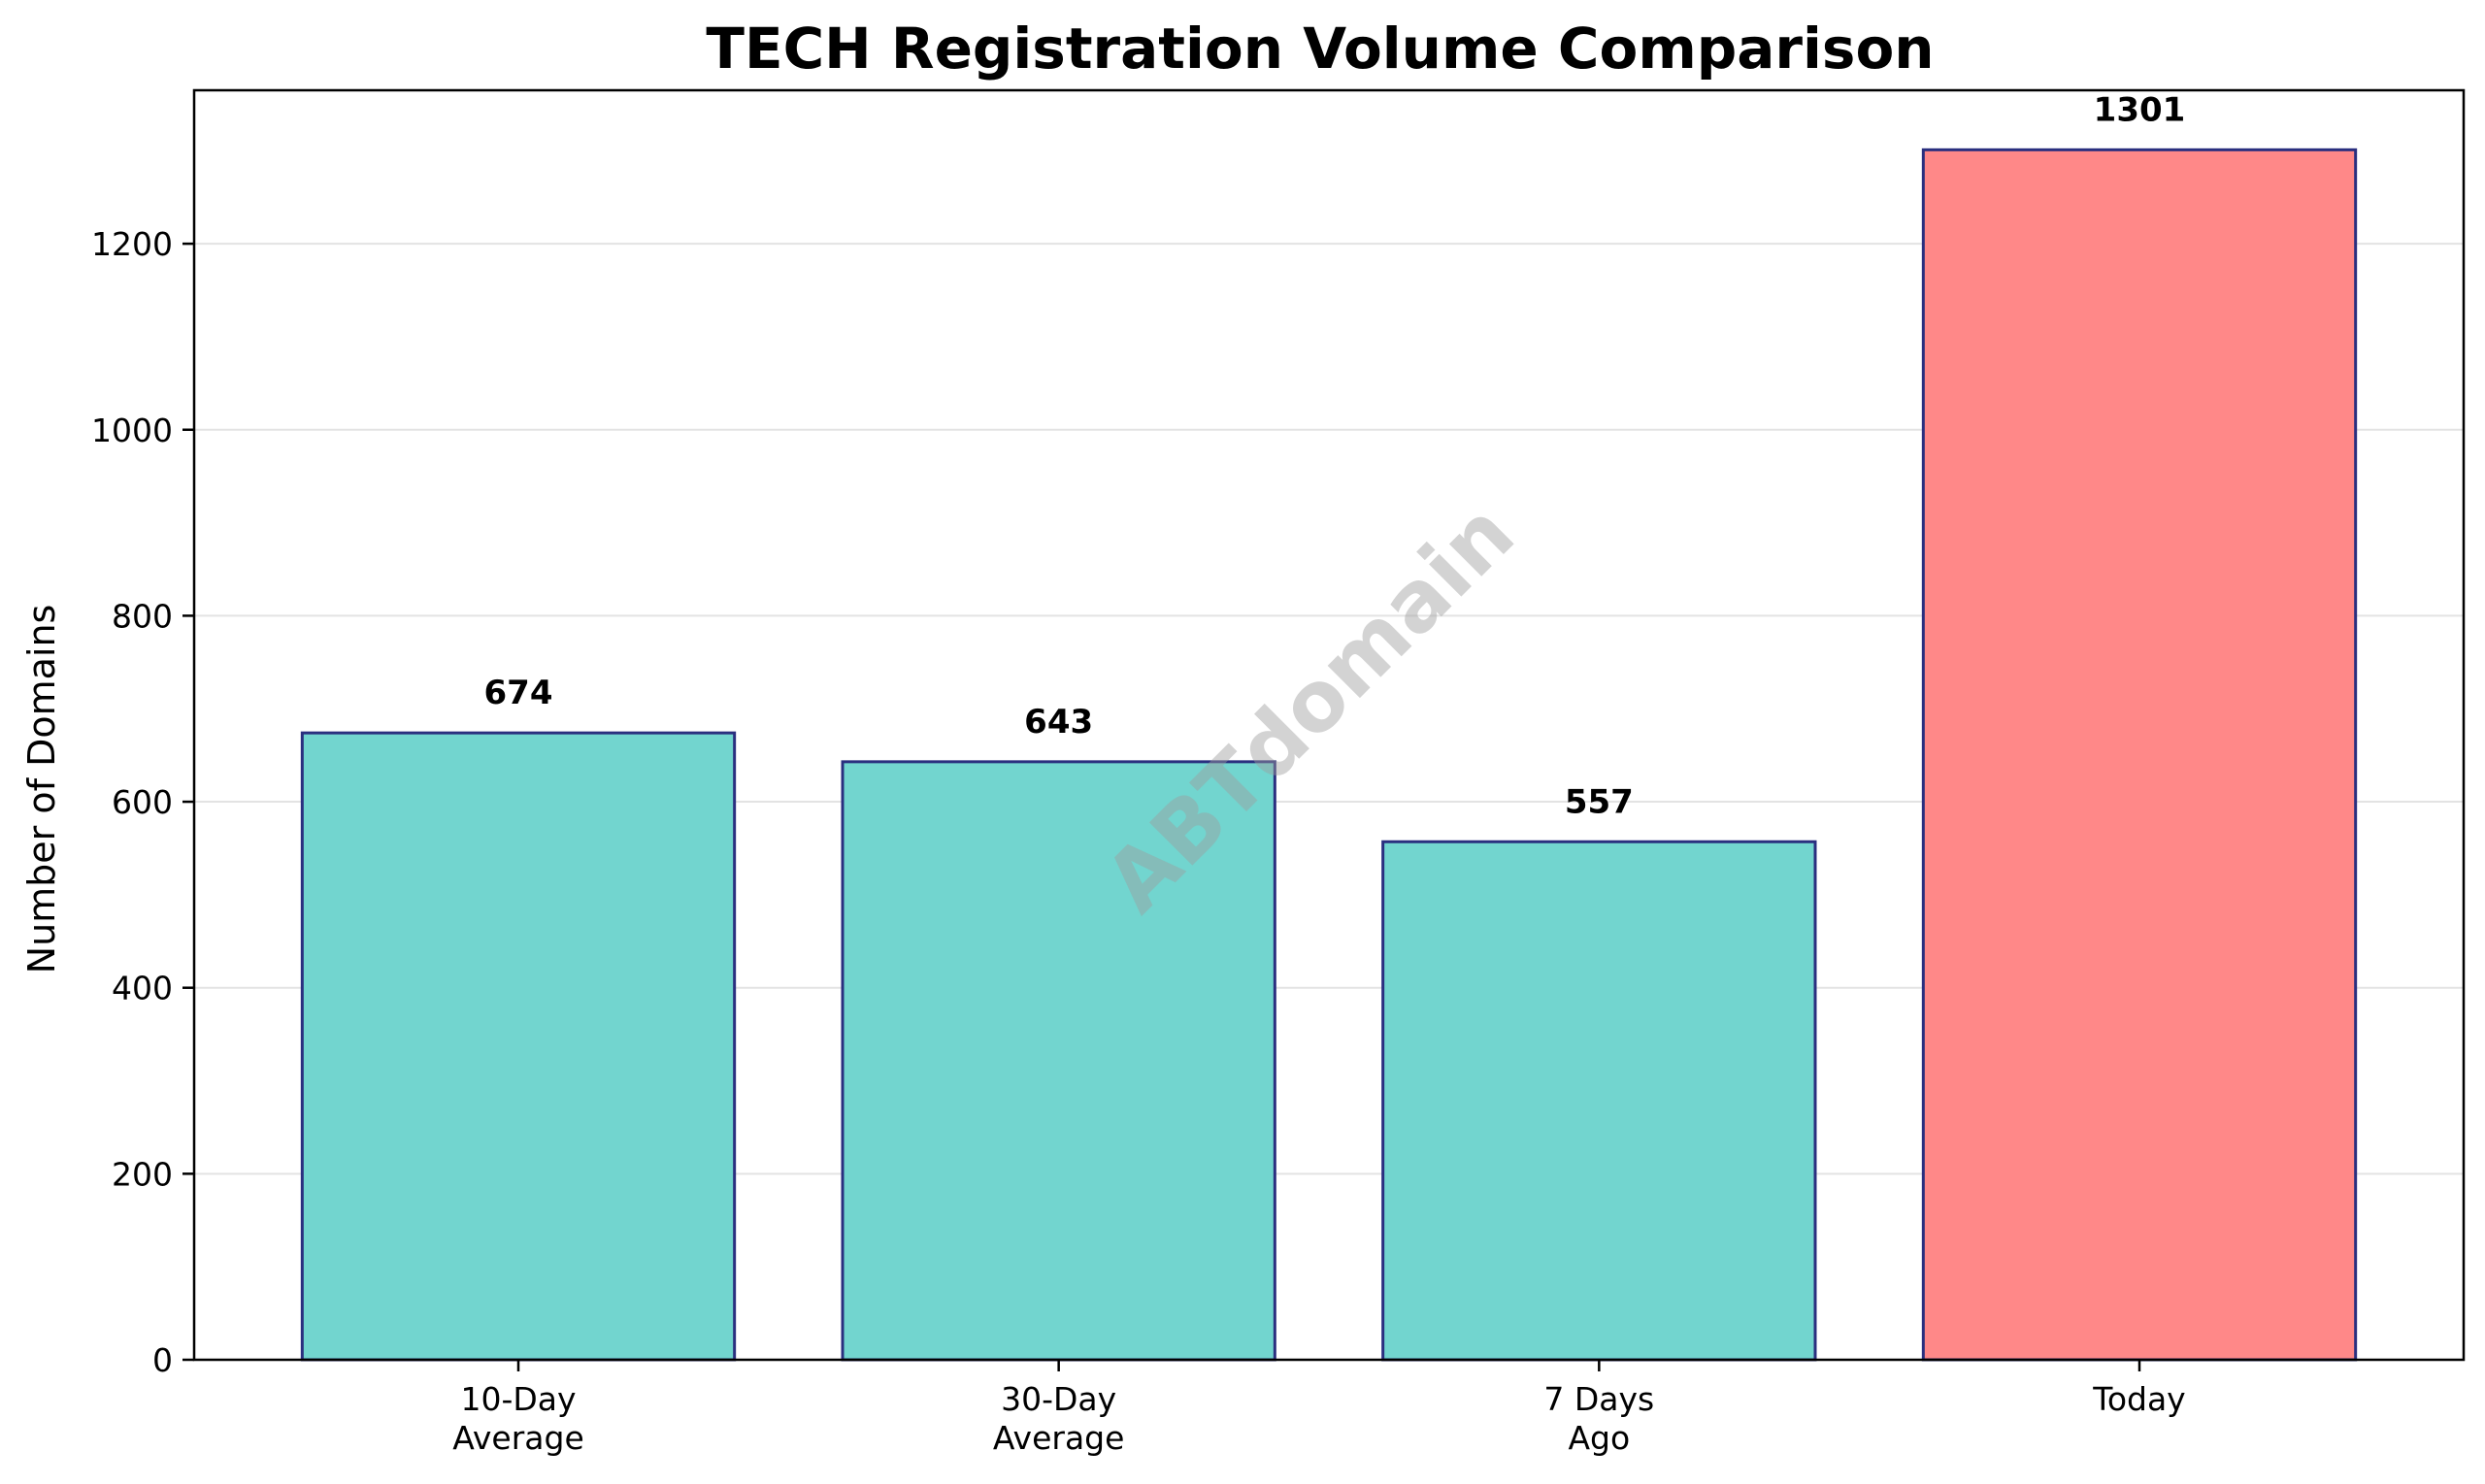 Image resolution: width=2485 pixels, height=1484 pixels. Describe the element at coordinates (1059, 1399) in the screenshot. I see `x-tick-label: 30-Day` at that location.